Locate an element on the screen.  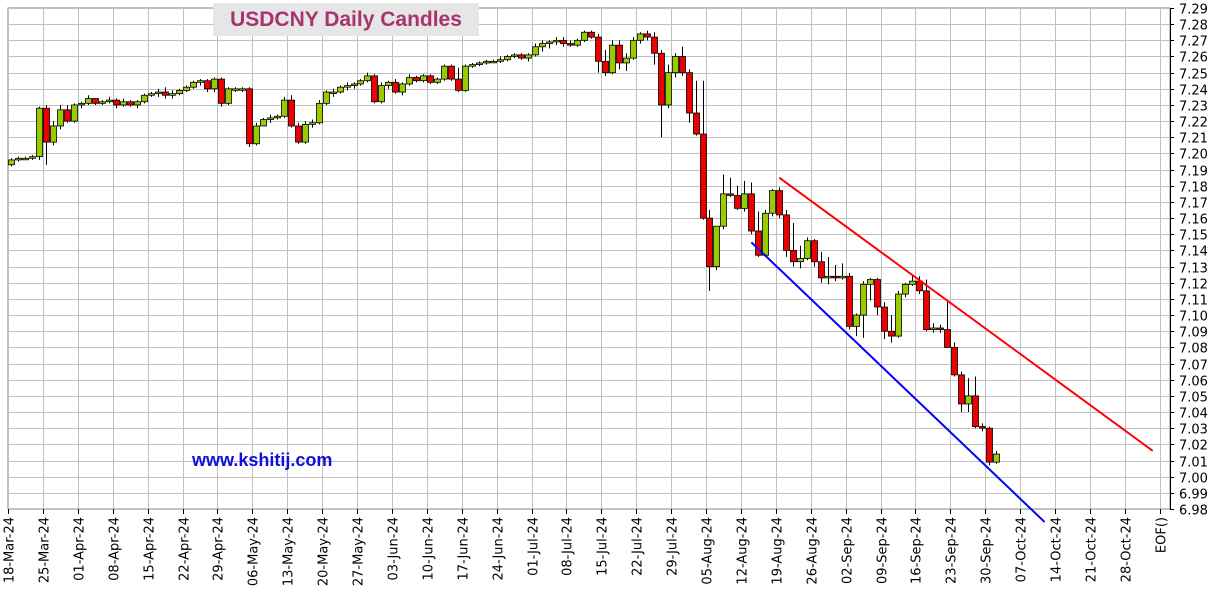
y-tick-label: 7.18 is located at coordinates (1193, 188).